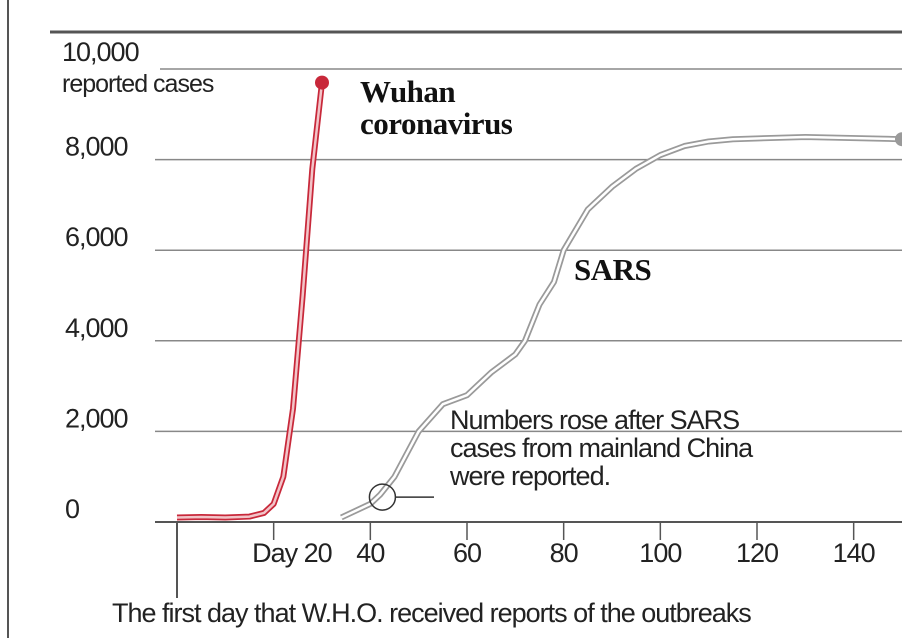 The image size is (902, 638). I want to click on y-tick-label: 10,000, so click(100, 52).